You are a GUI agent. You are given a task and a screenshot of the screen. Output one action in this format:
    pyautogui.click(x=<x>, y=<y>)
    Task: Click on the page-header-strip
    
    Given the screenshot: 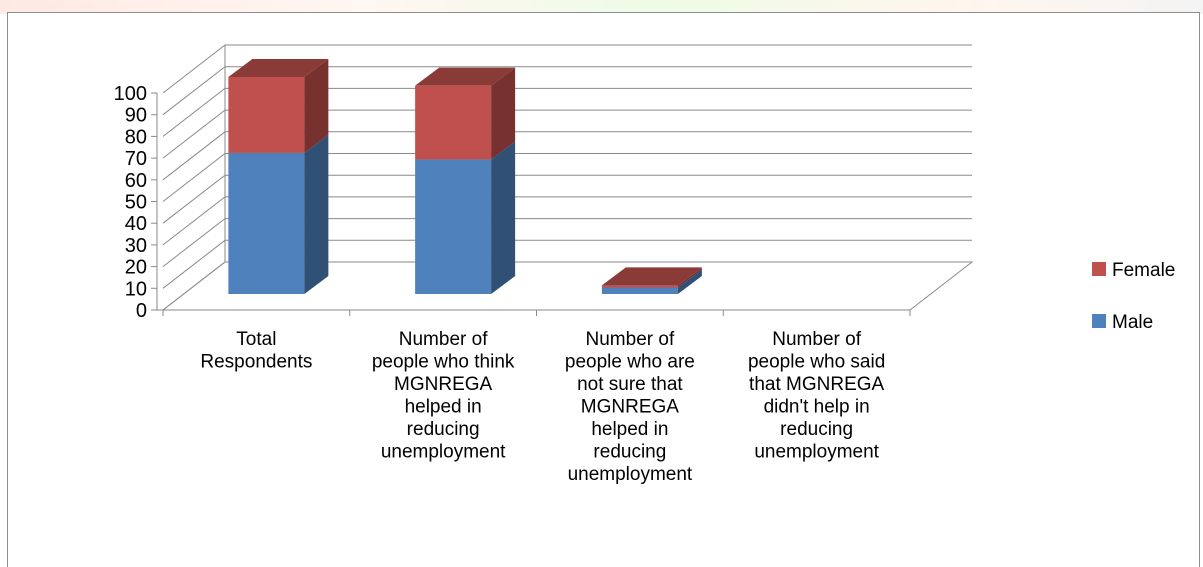 What is the action you would take?
    pyautogui.click(x=601, y=7)
    